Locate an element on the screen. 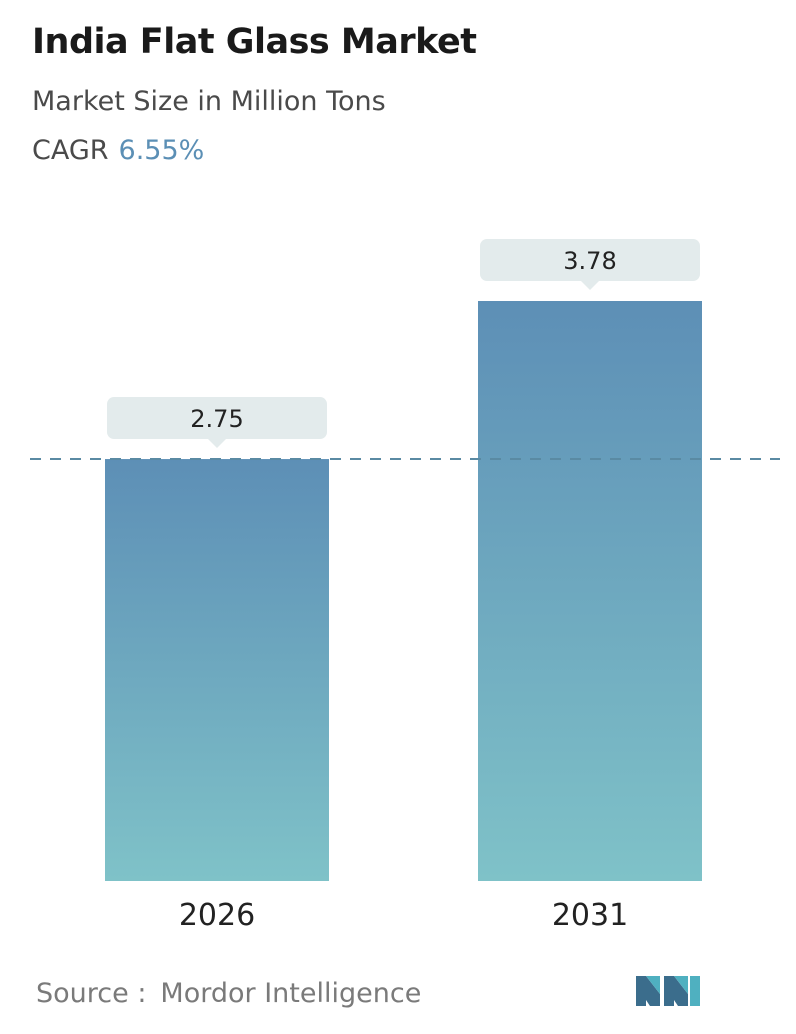 The height and width of the screenshot is (1034, 796). cagr-label: CAGR is located at coordinates (70, 150).